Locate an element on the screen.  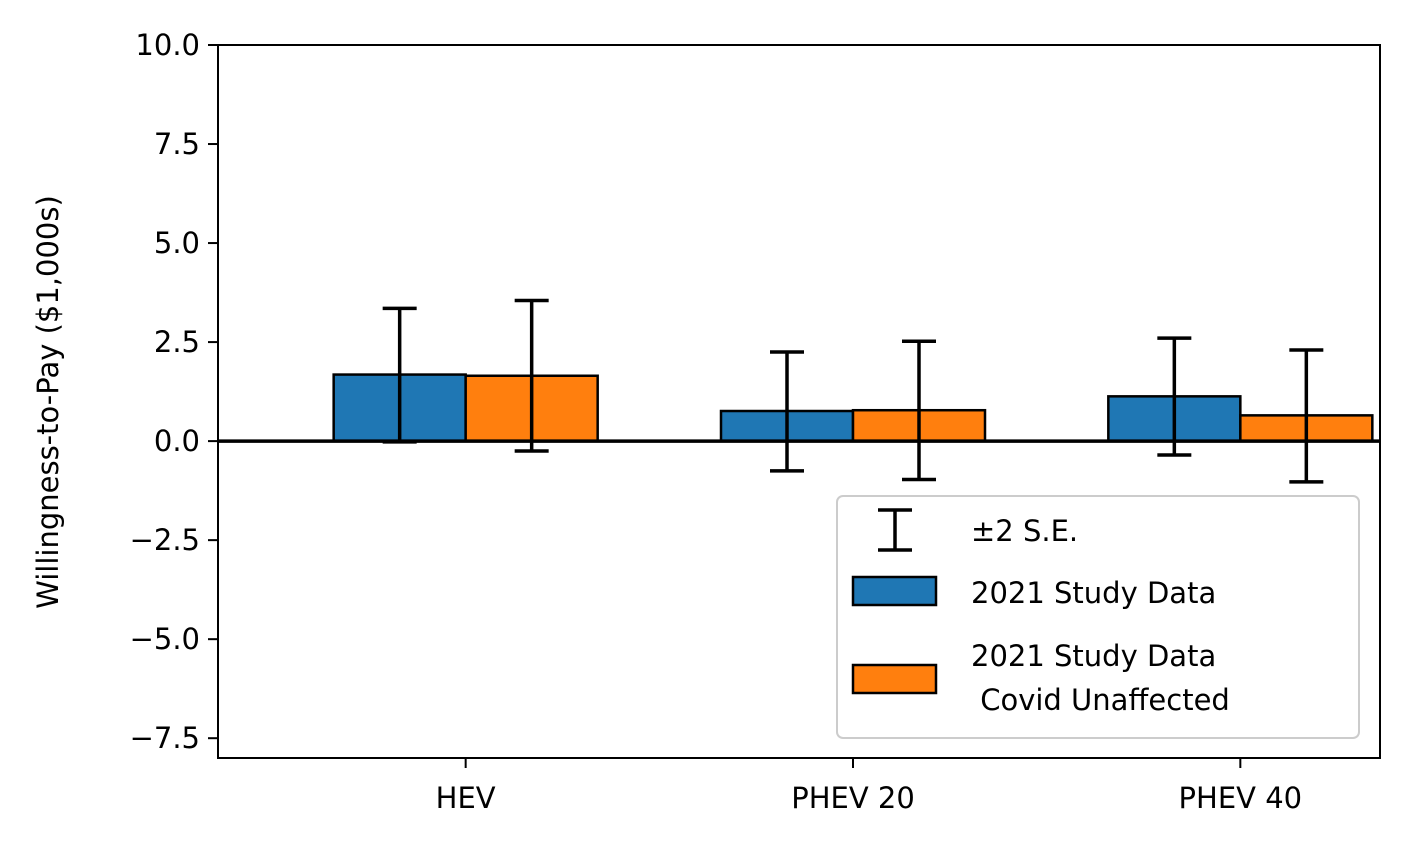
legend-label-2021: 2021 Study Data is located at coordinates (1093, 593).